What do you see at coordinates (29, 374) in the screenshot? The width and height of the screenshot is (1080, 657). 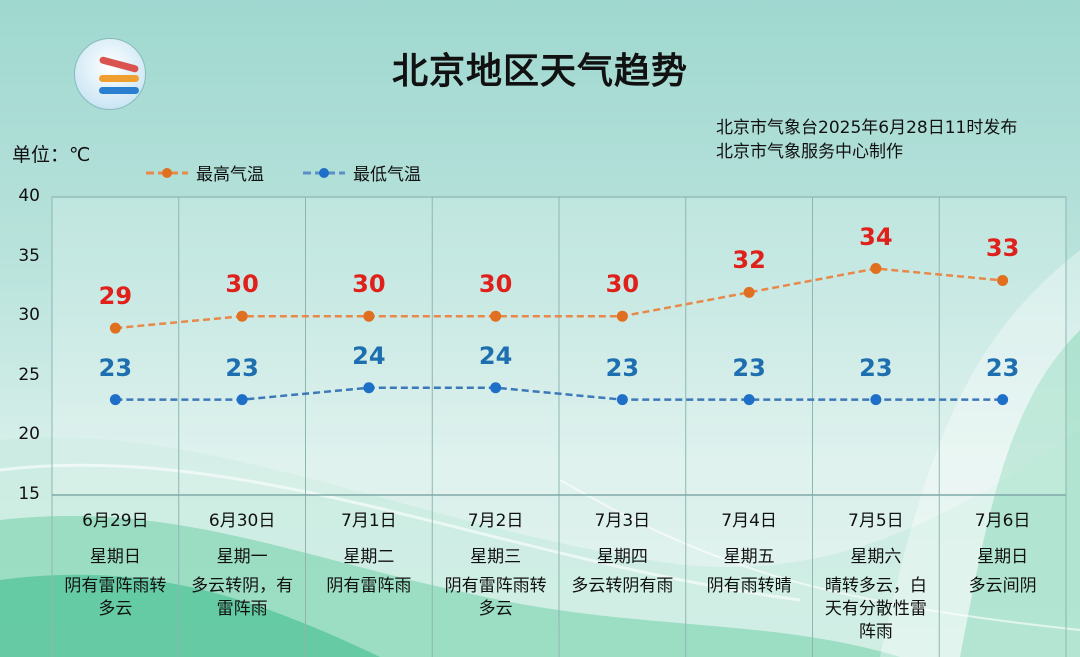 I see `y-tick-label: 25` at bounding box center [29, 374].